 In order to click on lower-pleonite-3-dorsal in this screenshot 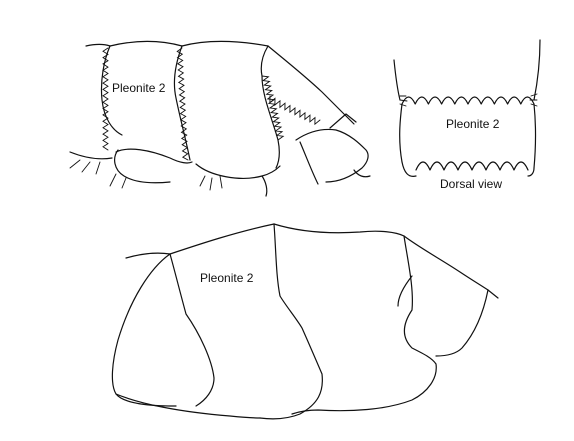, I will do `click(339, 230)`.